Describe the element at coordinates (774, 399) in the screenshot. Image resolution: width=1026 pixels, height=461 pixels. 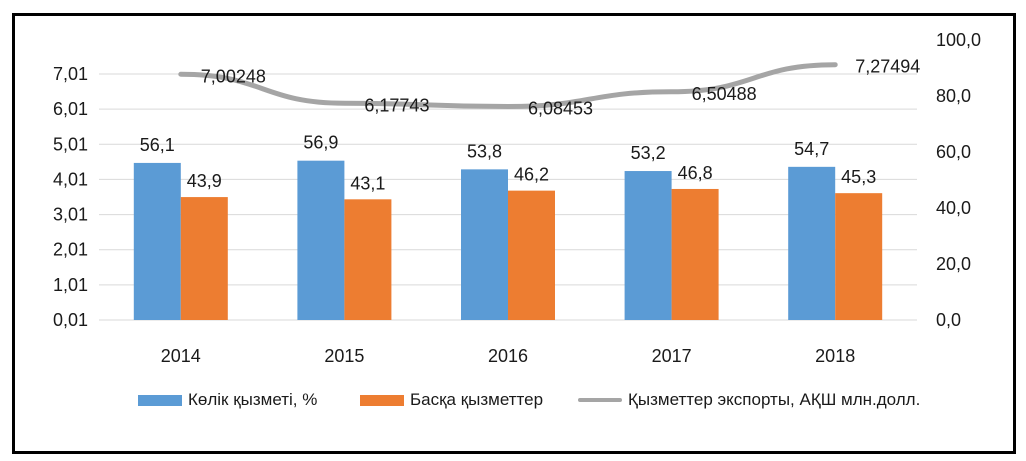
I see `legend-label: Қызметтер экспорты, АҚШ млн.долл.` at that location.